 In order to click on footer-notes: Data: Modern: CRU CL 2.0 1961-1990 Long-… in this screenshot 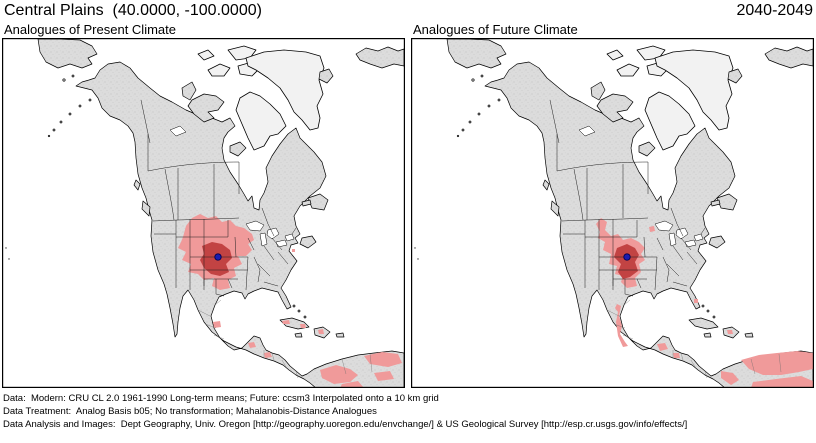, I will do `click(345, 411)`.